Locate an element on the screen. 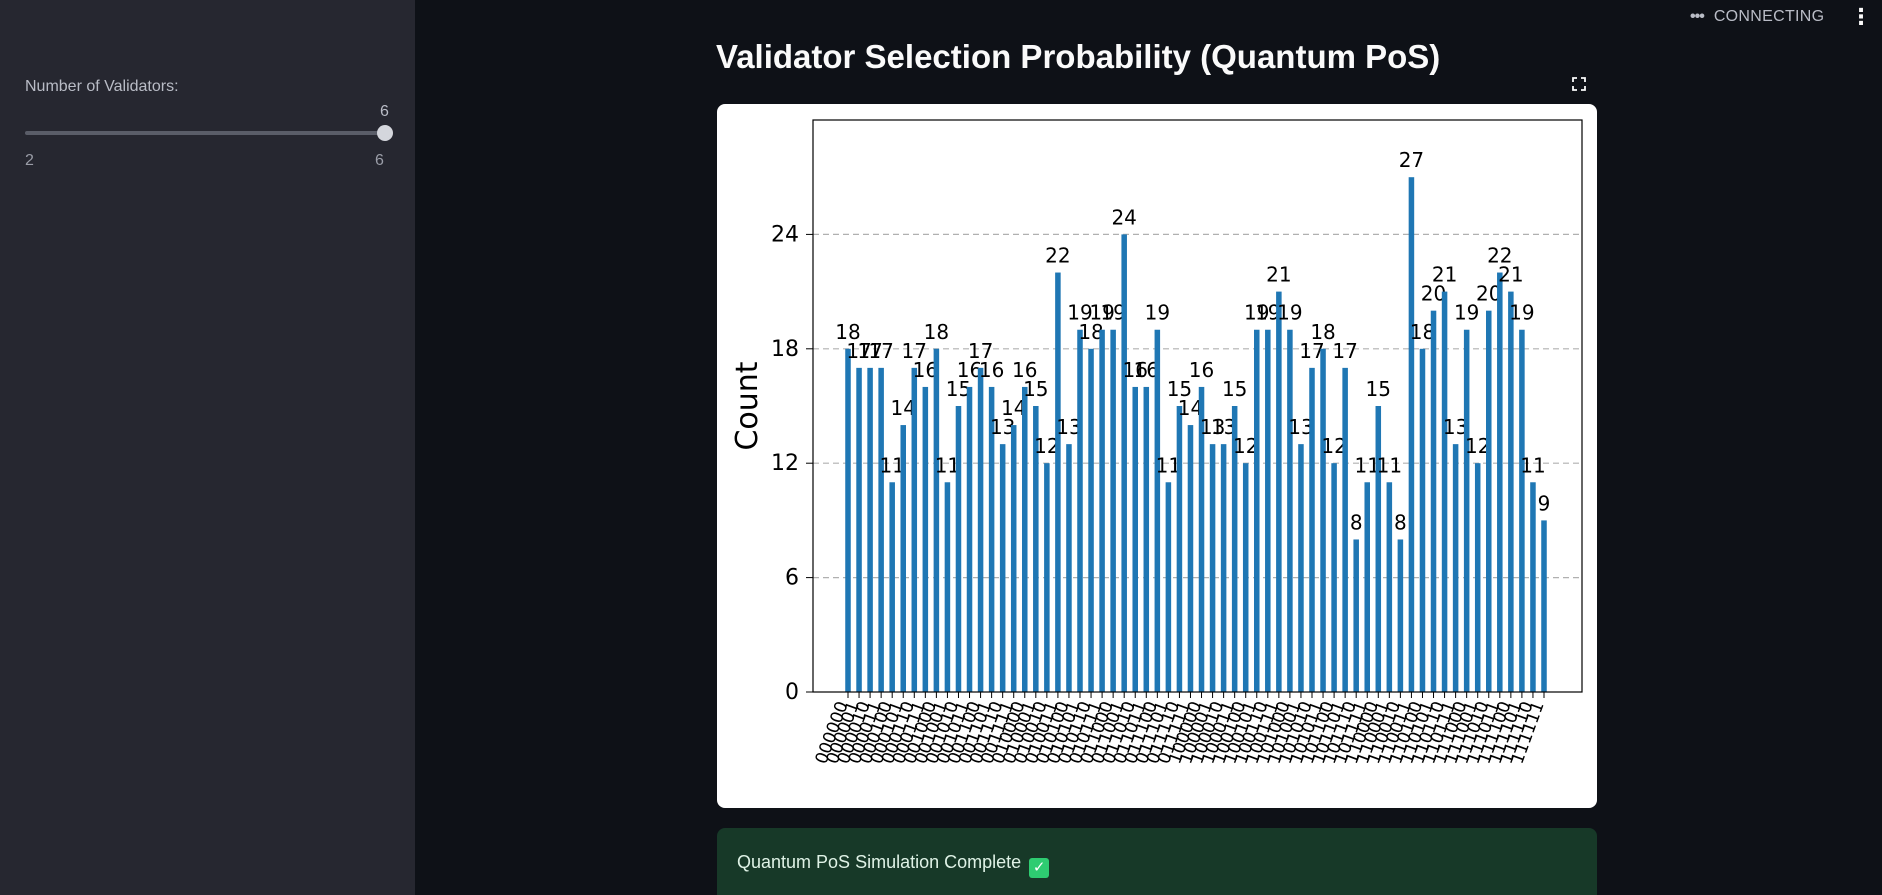 This screenshot has height=895, width=1882. bar-value-label: 8 is located at coordinates (1356, 522).